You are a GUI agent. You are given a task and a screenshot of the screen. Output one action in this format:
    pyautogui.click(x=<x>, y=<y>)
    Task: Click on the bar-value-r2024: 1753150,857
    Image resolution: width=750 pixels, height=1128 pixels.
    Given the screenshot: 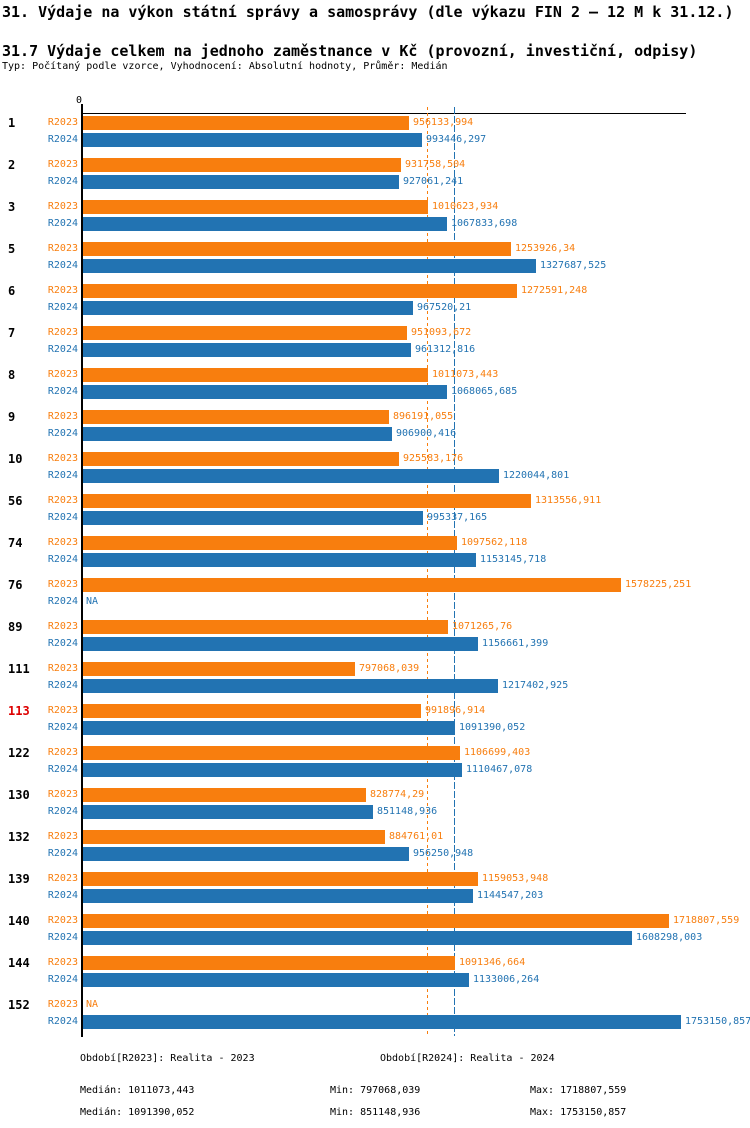 What is the action you would take?
    pyautogui.click(x=717, y=1021)
    